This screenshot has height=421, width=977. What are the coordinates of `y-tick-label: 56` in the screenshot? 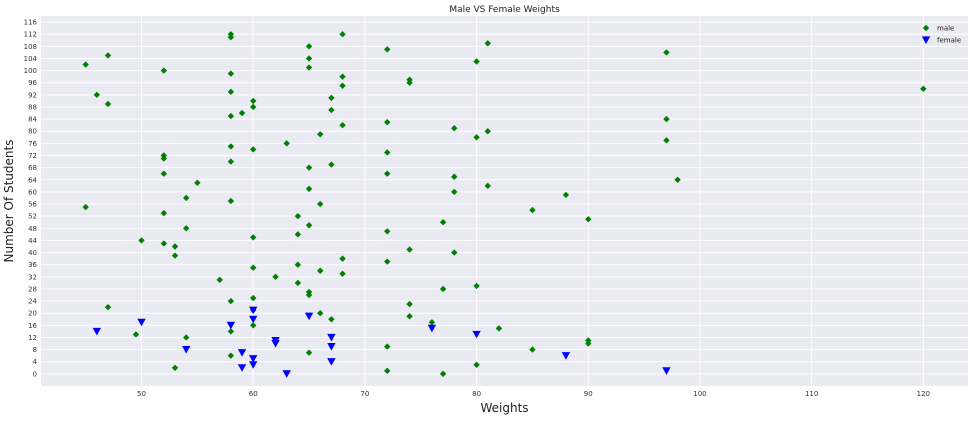 It's located at (32, 205).